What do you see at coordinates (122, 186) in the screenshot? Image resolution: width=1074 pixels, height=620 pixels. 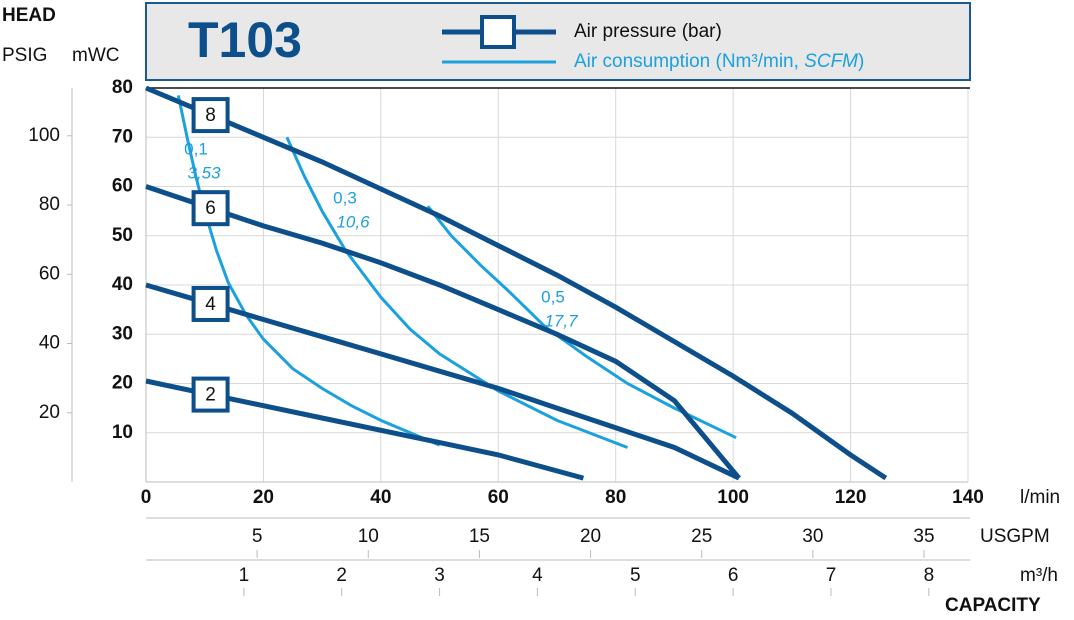 I see `y-tick-label: 60` at bounding box center [122, 186].